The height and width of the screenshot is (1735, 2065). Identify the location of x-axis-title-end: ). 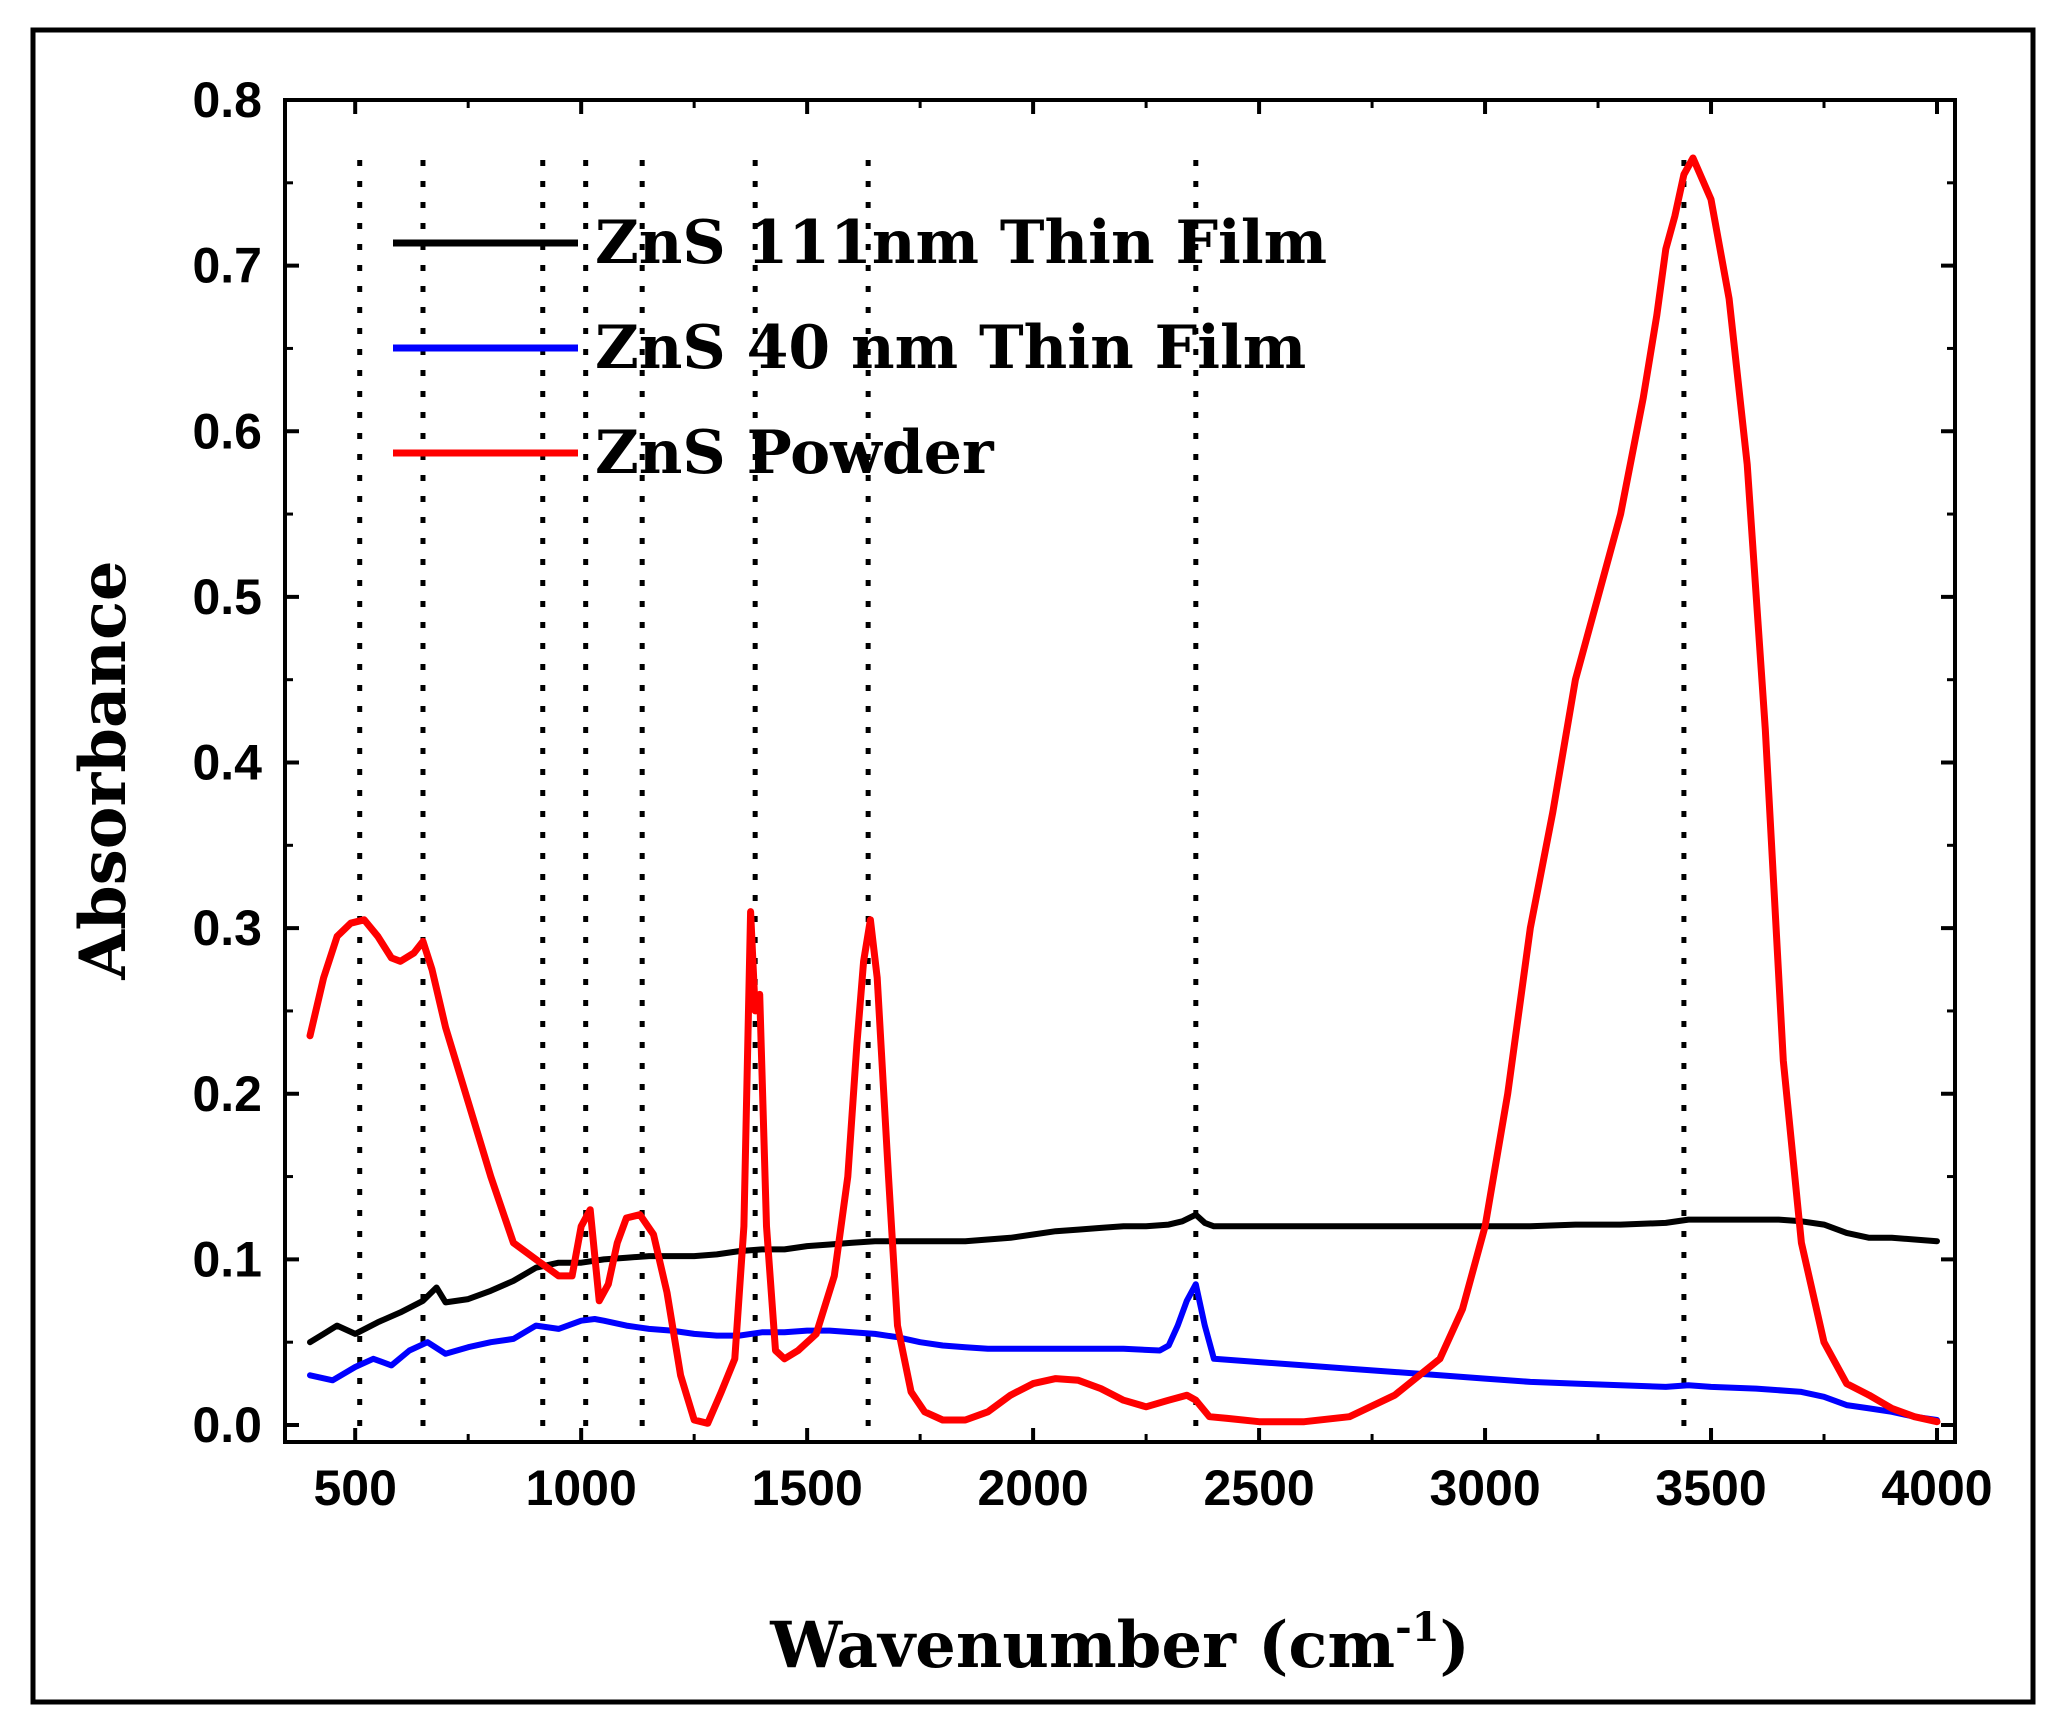
(1455, 1645).